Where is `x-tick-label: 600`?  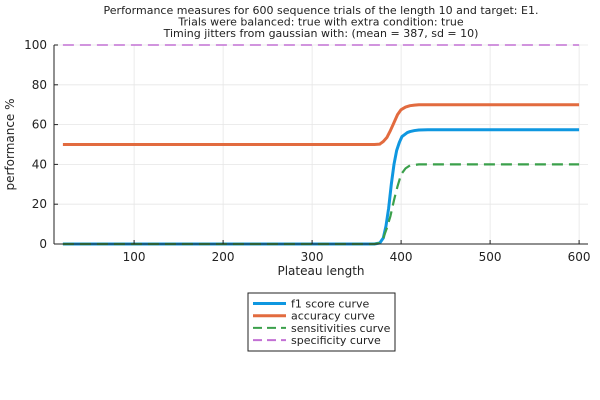 x-tick-label: 600 is located at coordinates (579, 257).